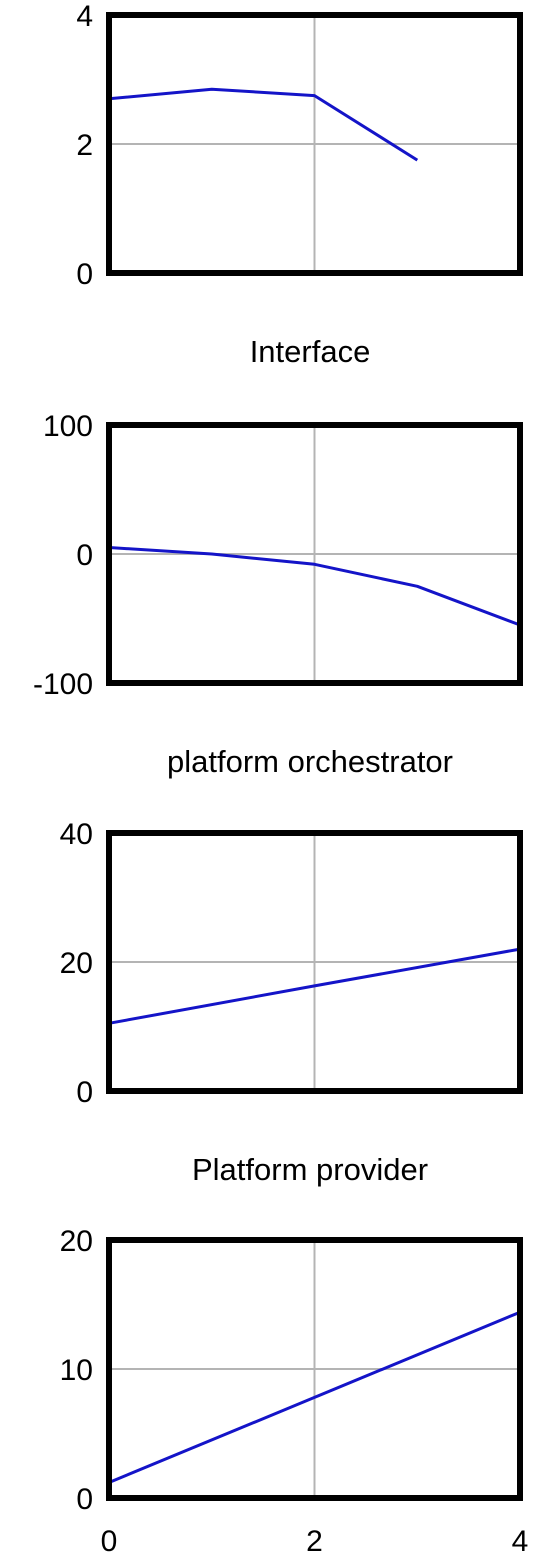 Image resolution: width=533 pixels, height=1568 pixels. Describe the element at coordinates (76, 1370) in the screenshot. I see `y-tick-label: 10` at that location.